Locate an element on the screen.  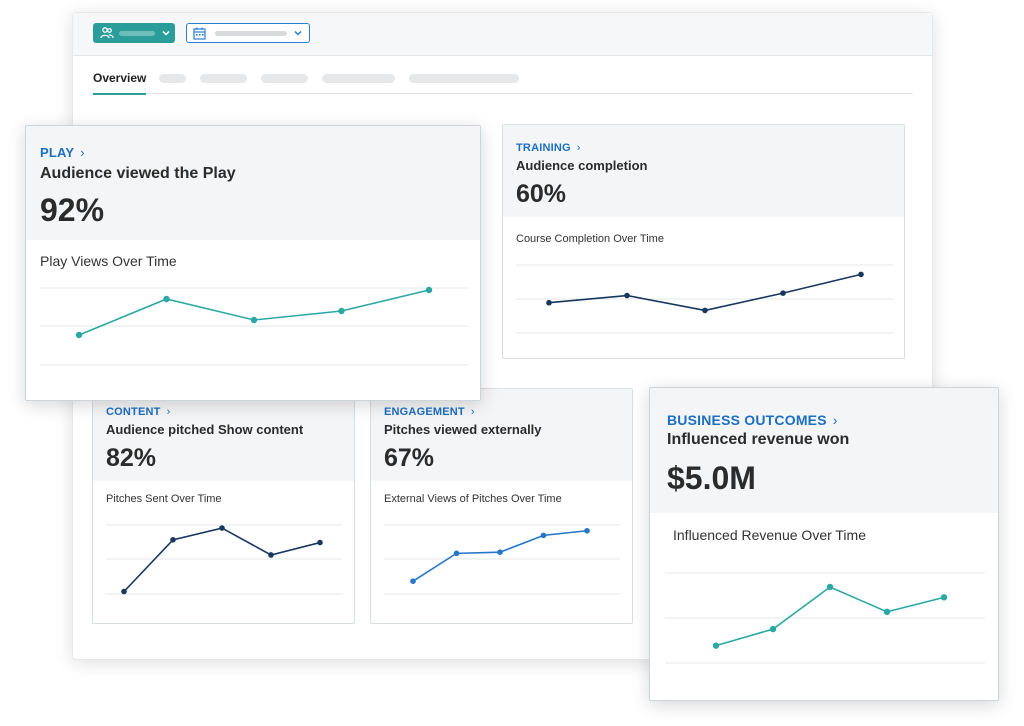
card-category-link: TRAINING › is located at coordinates (548, 148).